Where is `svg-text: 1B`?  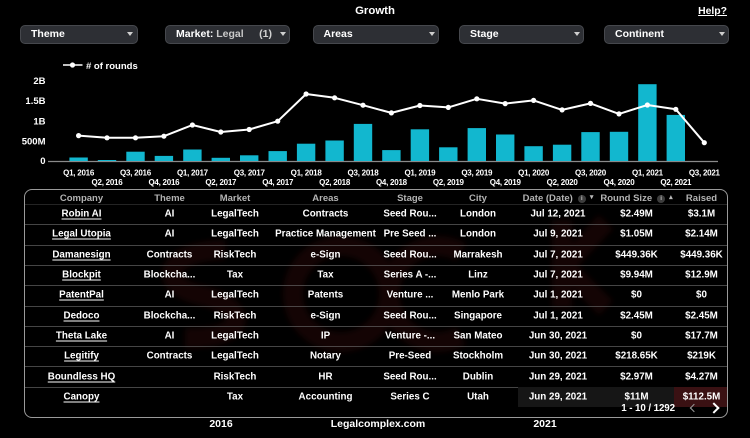 svg-text: 1B is located at coordinates (39, 122).